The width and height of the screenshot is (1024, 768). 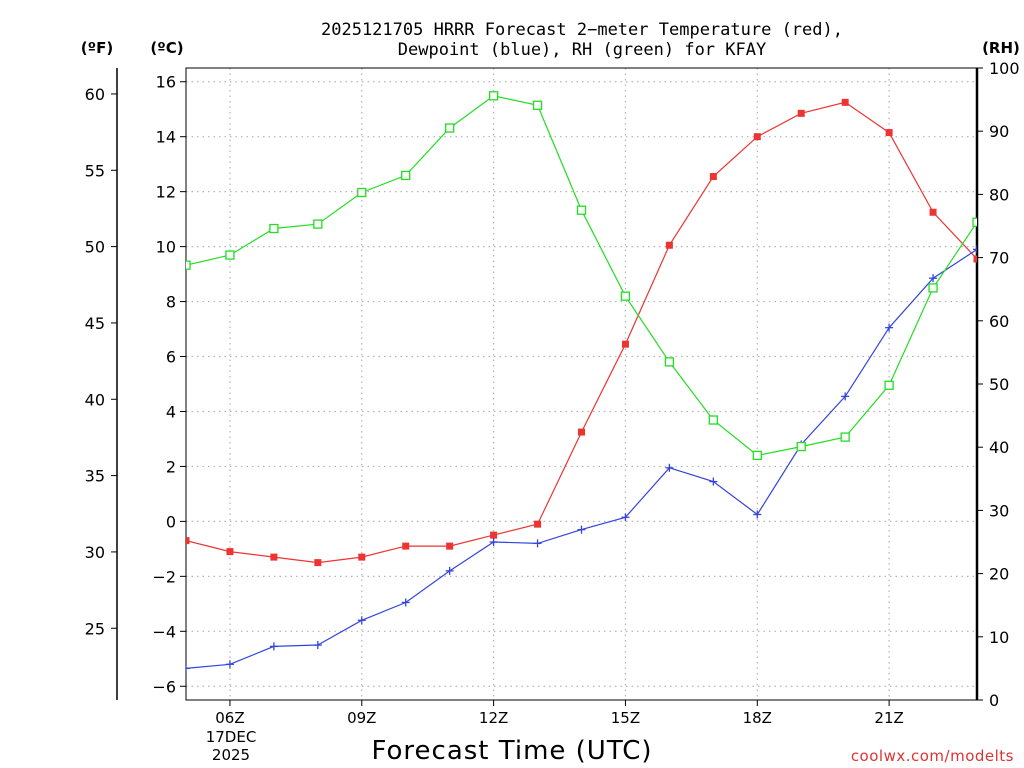 What do you see at coordinates (95, 476) in the screenshot?
I see `f-tick-label: 35` at bounding box center [95, 476].